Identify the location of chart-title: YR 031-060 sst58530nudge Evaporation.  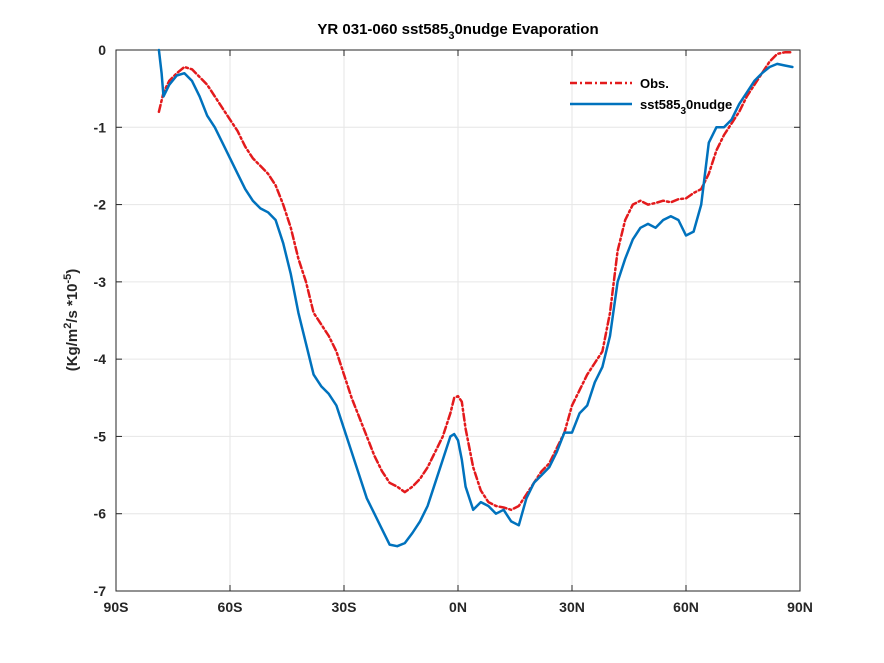
(457, 31).